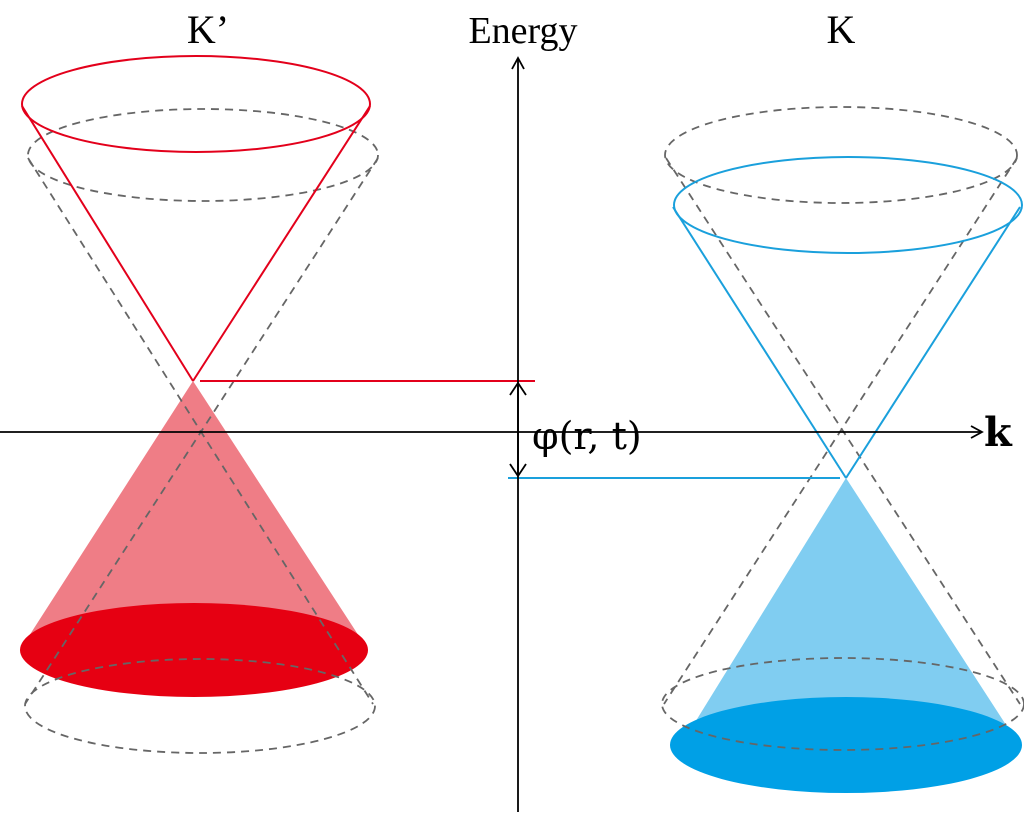 This screenshot has height=814, width=1024. Describe the element at coordinates (194, 515) in the screenshot. I see `left-lower-cone-fill` at that location.